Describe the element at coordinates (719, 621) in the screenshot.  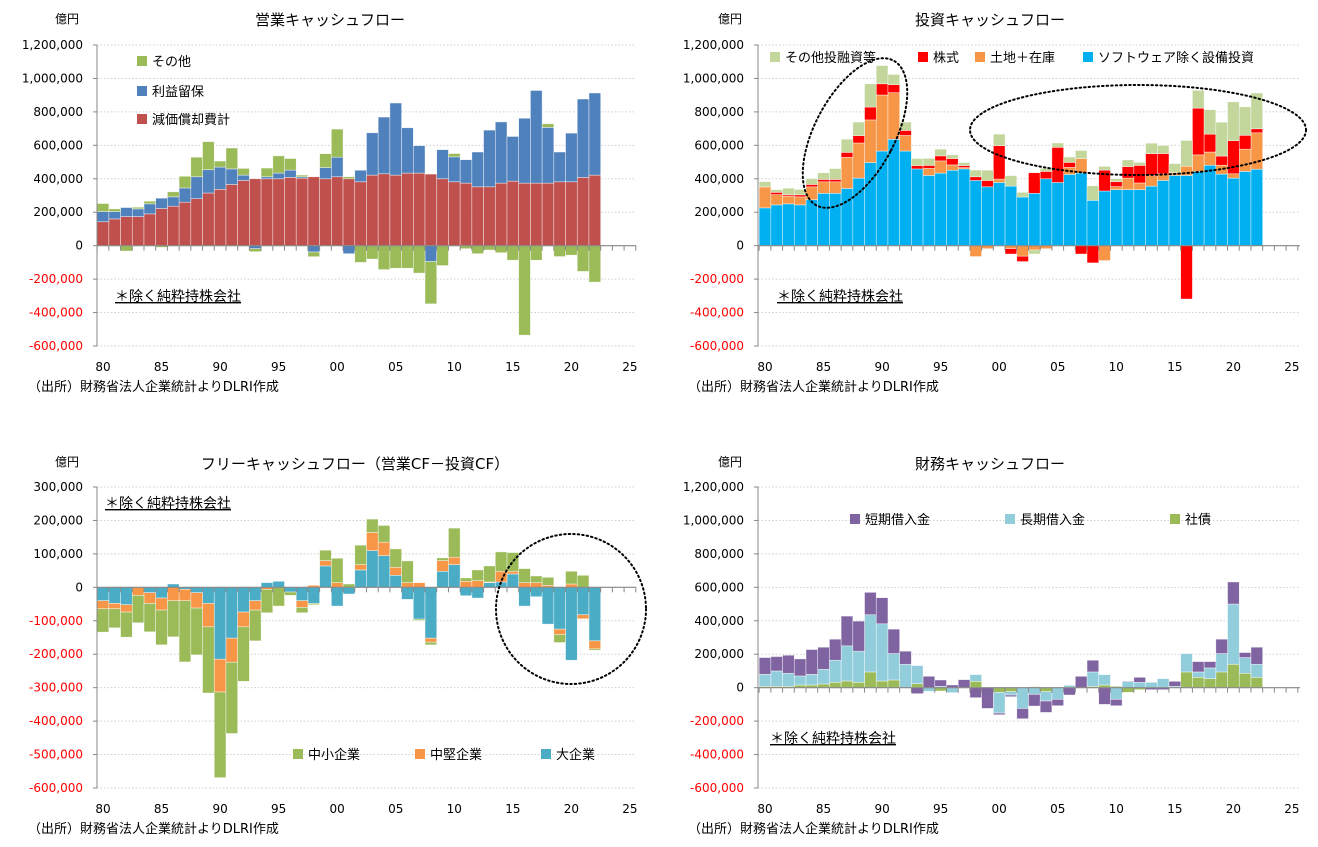
I see `y-tick-label: 400,000` at that location.